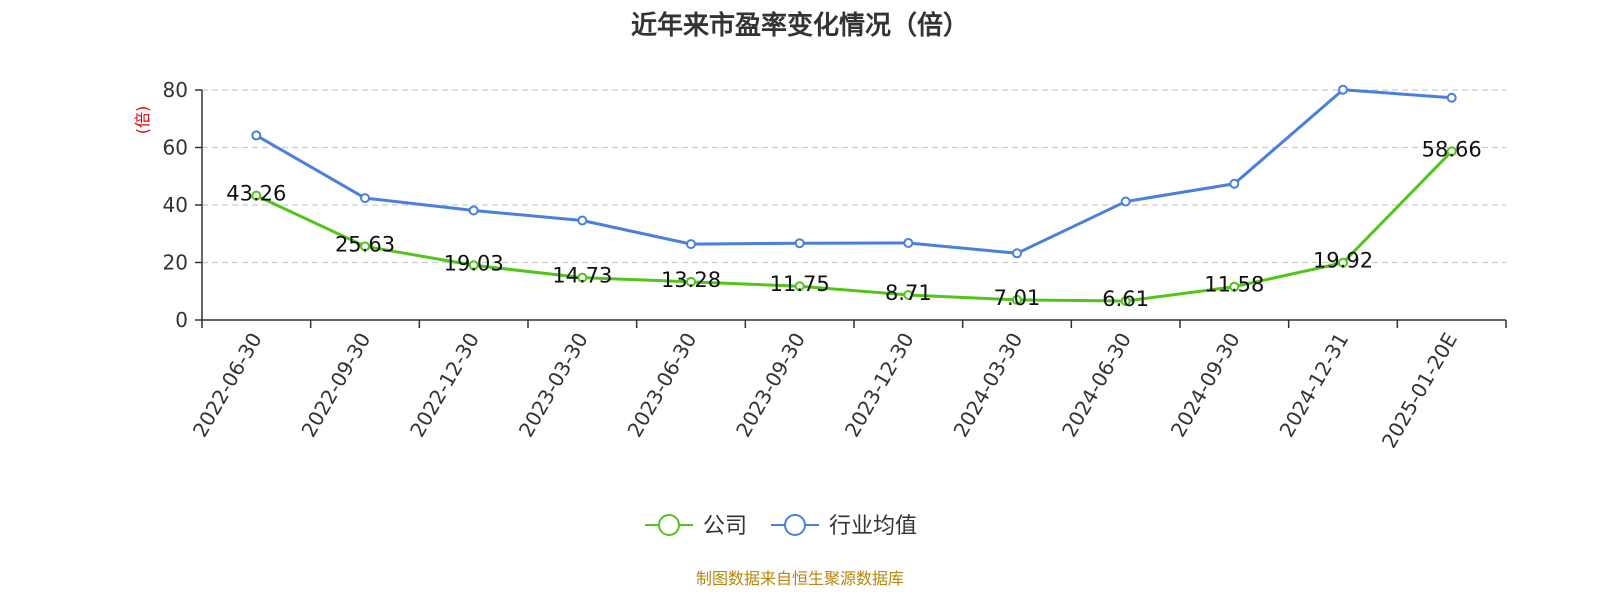  I want to click on x-tick-label: 2022-06-30, so click(227, 385).